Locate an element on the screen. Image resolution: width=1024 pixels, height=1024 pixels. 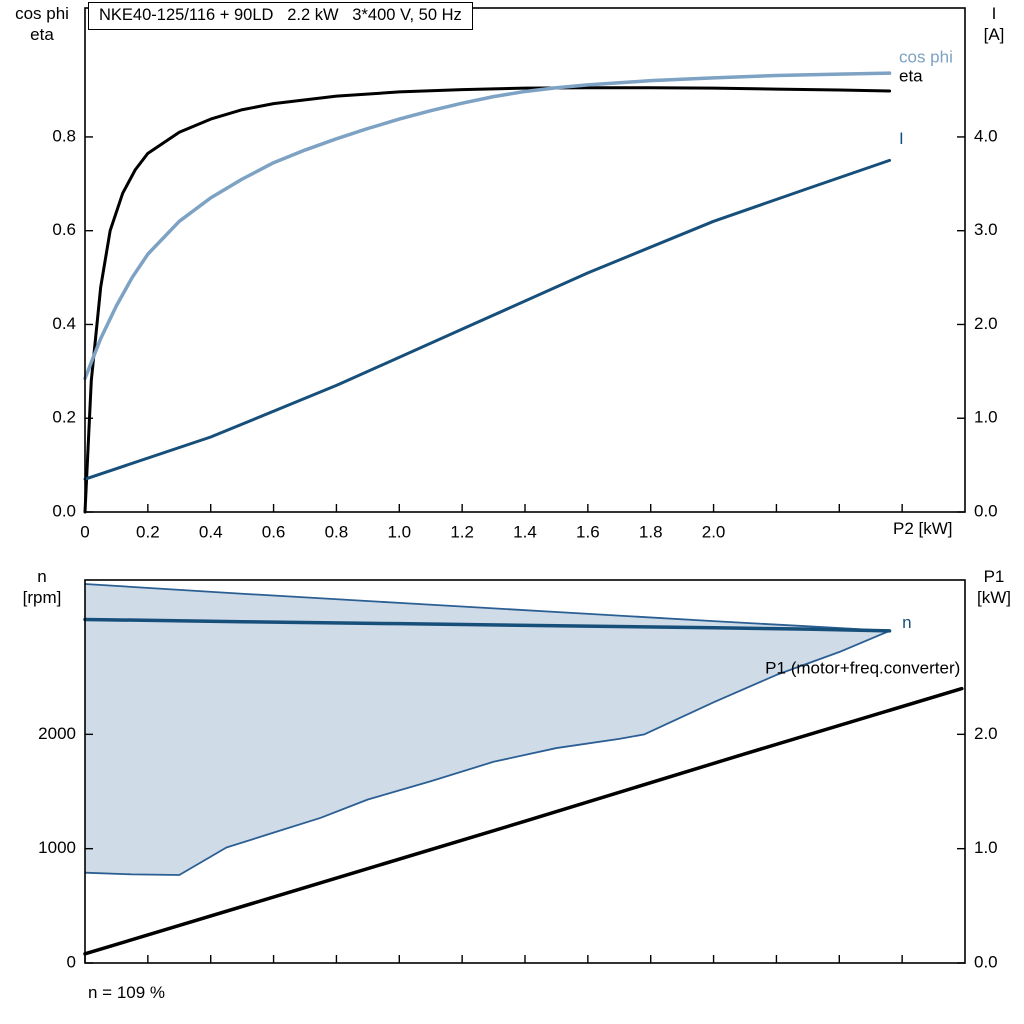
speed-range-band-upper-edge is located at coordinates (487, 607).